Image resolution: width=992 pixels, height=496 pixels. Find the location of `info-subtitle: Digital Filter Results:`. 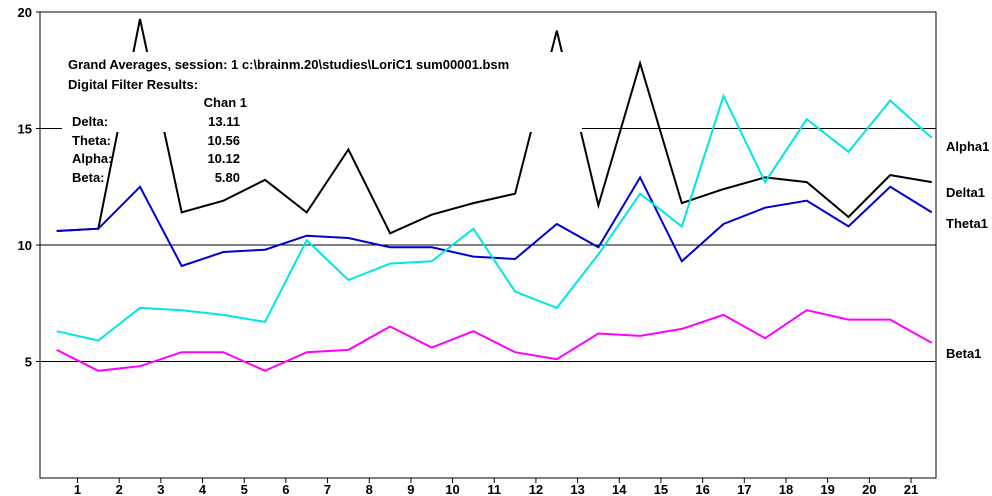

info-subtitle: Digital Filter Results: is located at coordinates (133, 84).